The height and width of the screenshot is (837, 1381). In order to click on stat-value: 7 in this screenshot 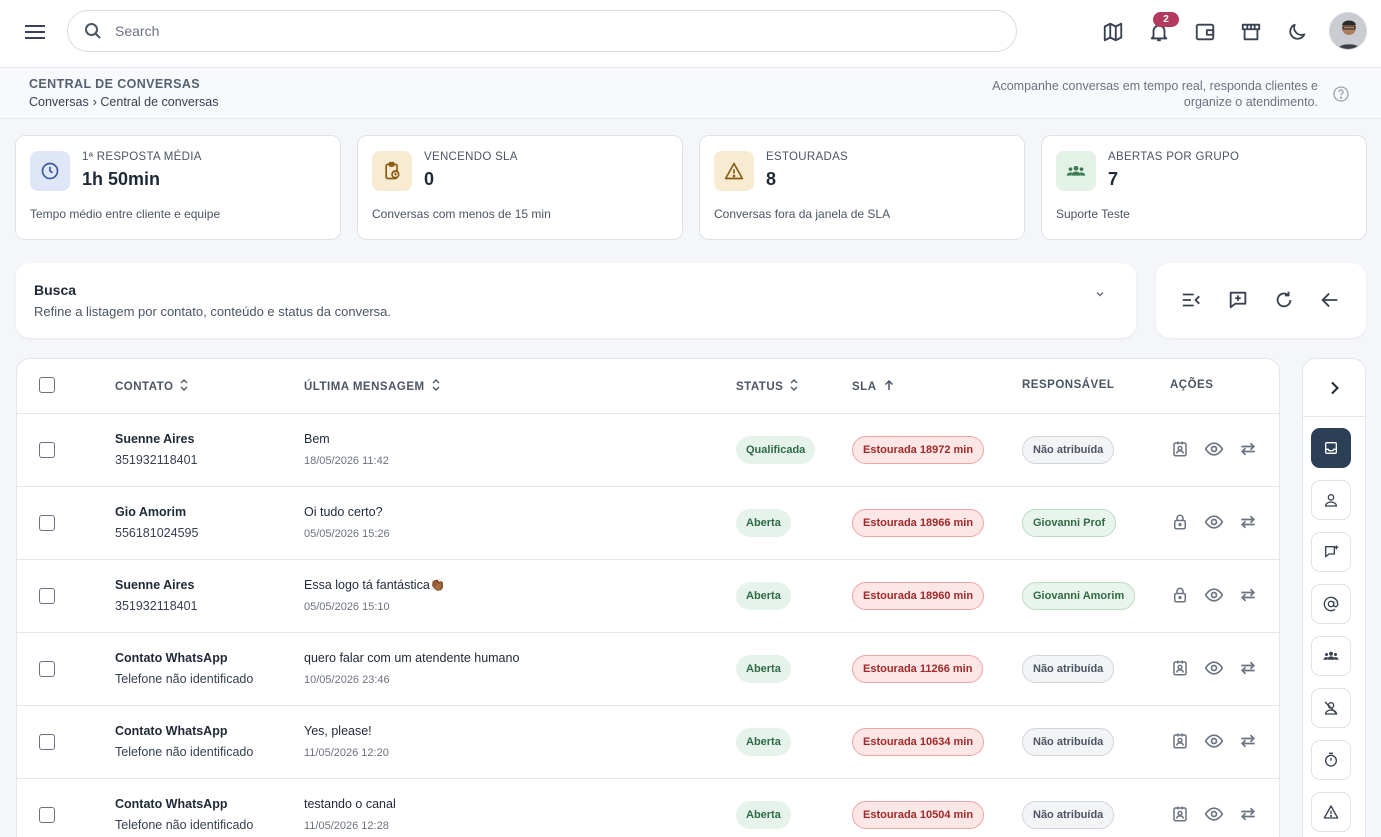, I will do `click(1113, 179)`.